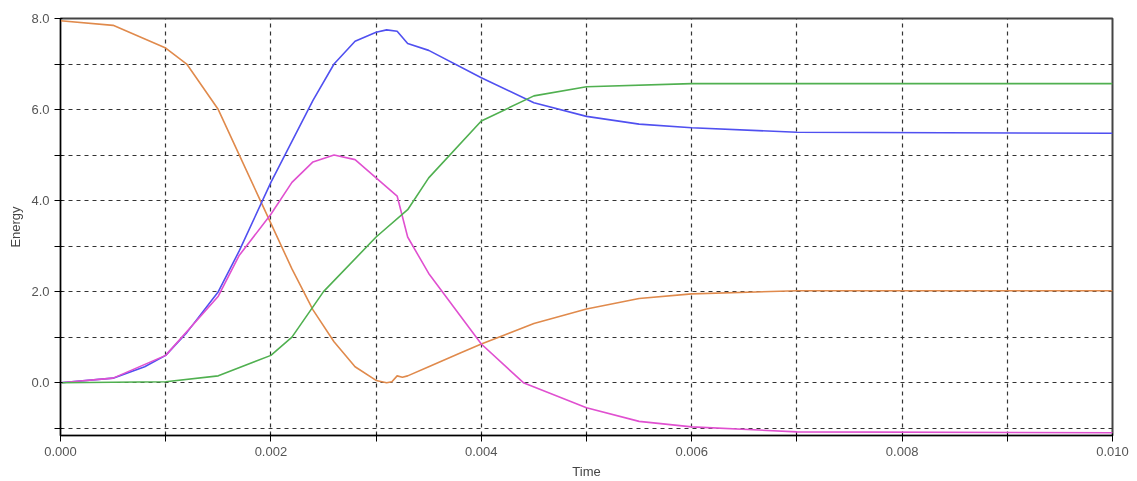 The image size is (1137, 481). Describe the element at coordinates (902, 451) in the screenshot. I see `x-tick-label: 0.008` at that location.